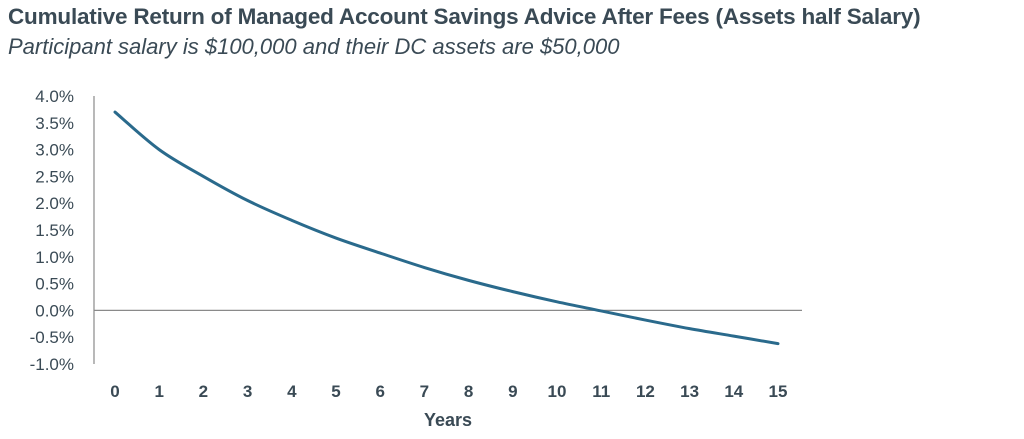  Describe the element at coordinates (379, 391) in the screenshot. I see `x-tick-label: 6` at that location.